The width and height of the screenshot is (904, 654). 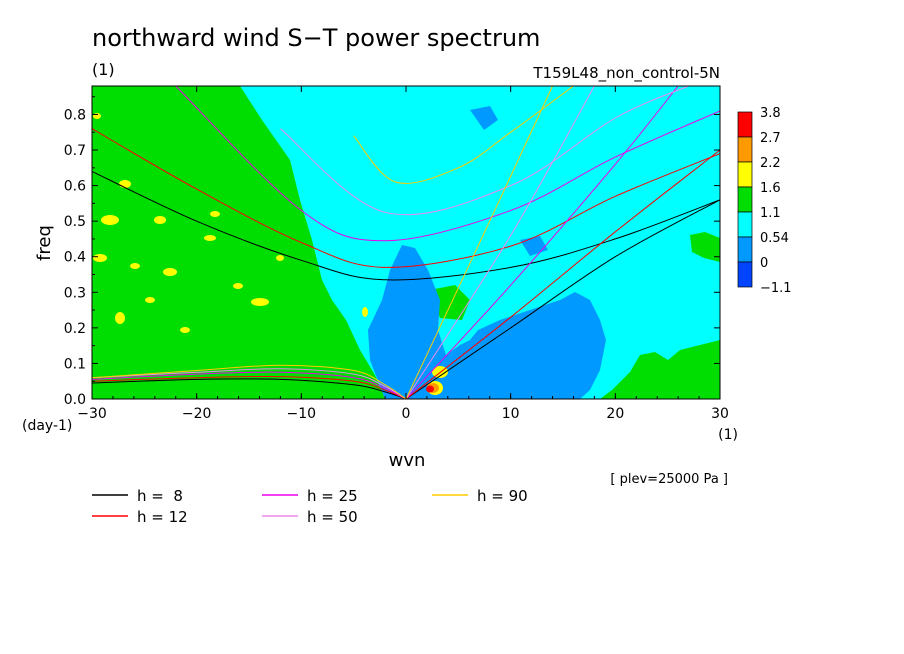 What do you see at coordinates (75, 258) in the screenshot?
I see `y-tick-label: 0.4` at bounding box center [75, 258].